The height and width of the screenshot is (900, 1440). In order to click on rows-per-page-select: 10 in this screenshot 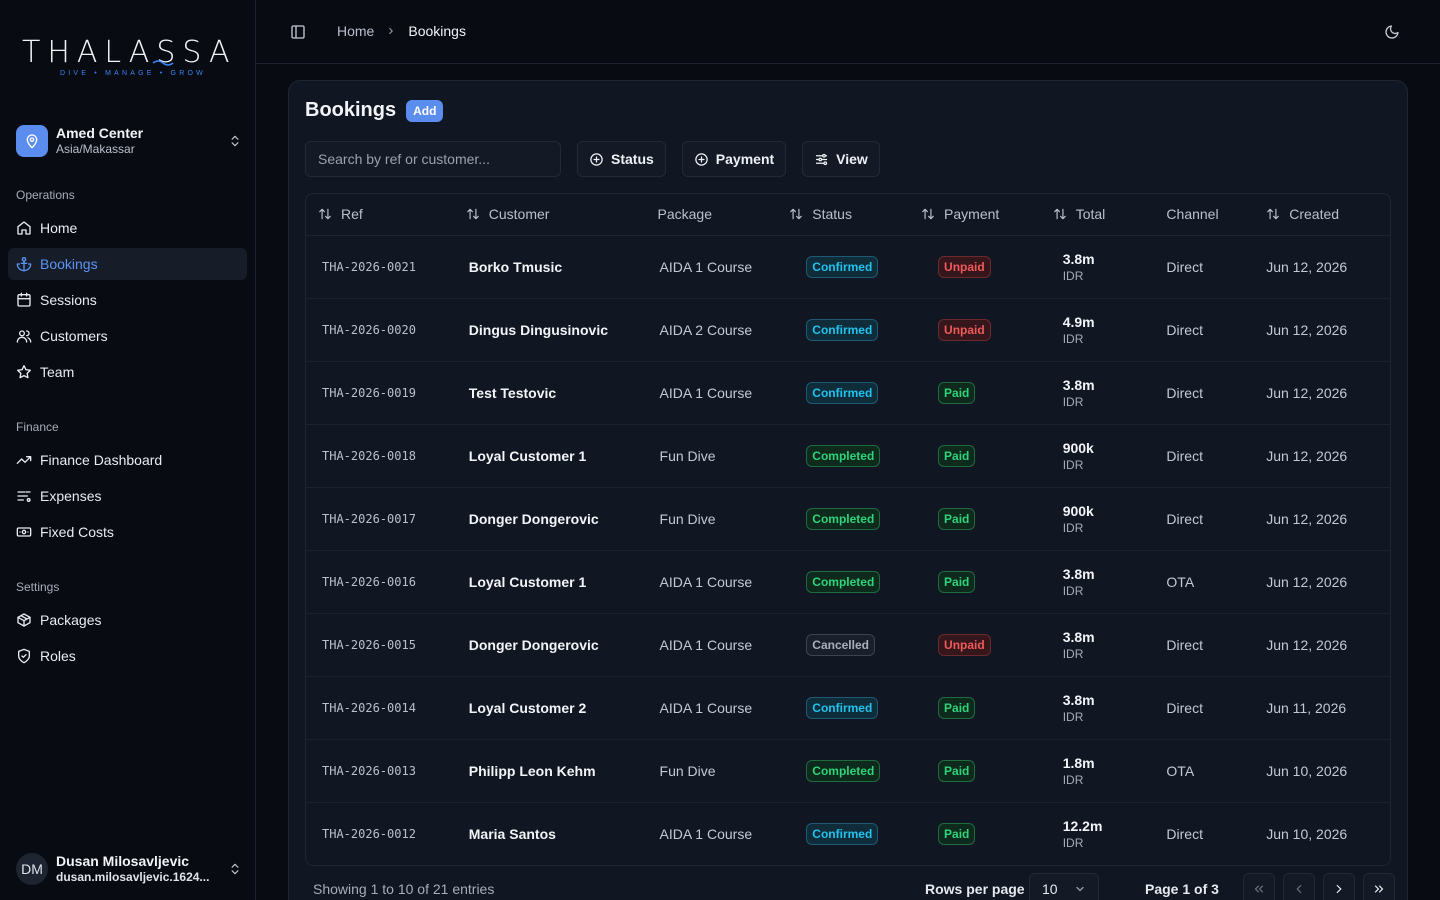, I will do `click(1064, 886)`.